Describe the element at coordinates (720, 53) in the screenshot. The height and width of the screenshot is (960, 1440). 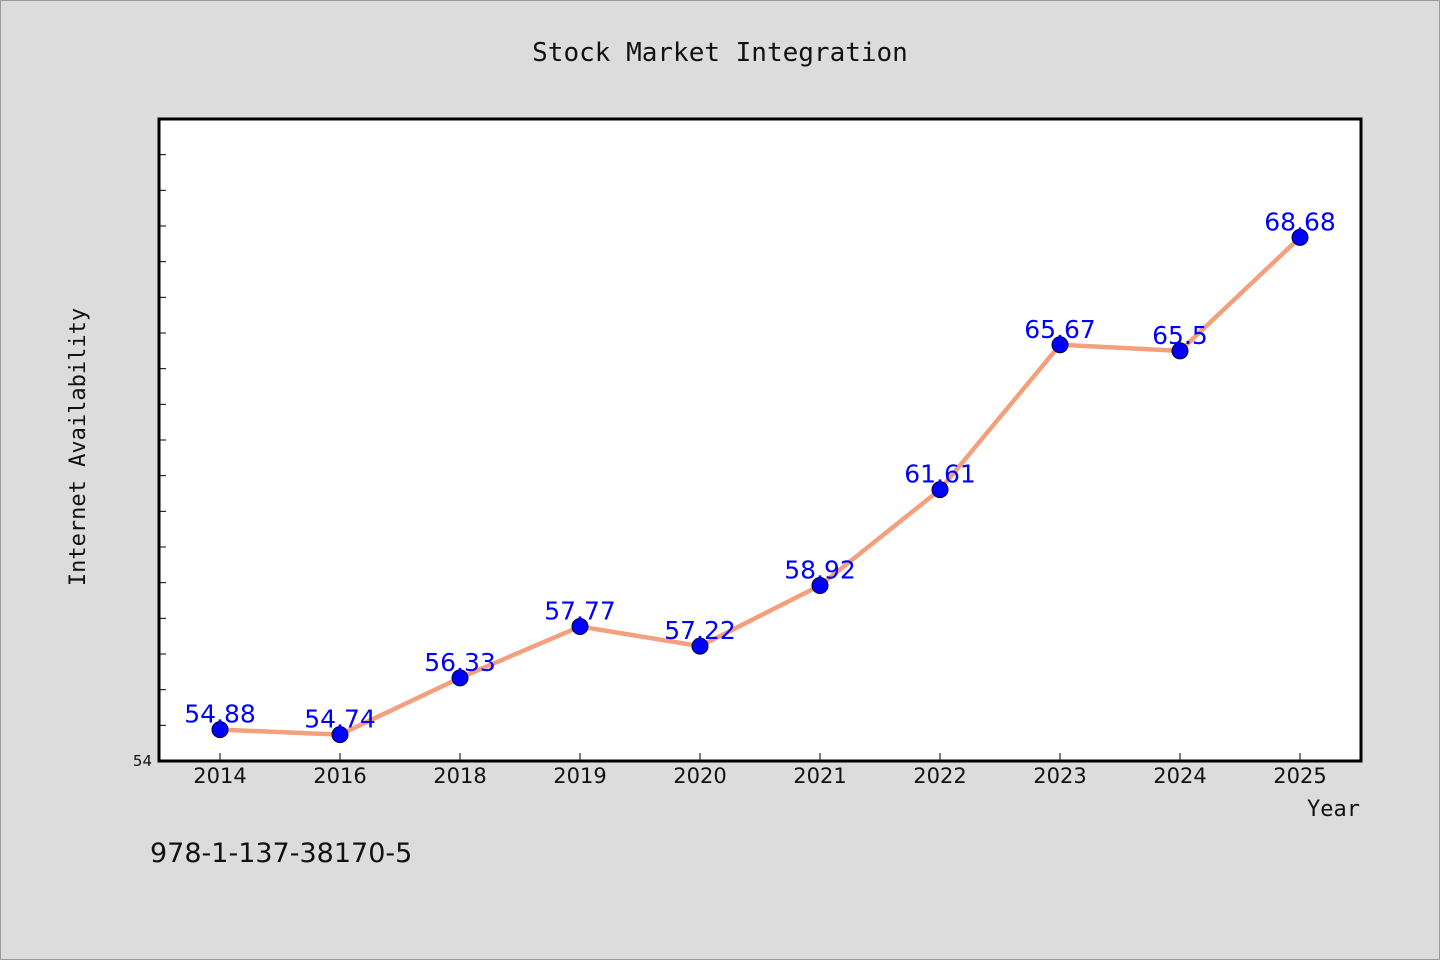
I see `chart-title: Stock Market Integration` at that location.